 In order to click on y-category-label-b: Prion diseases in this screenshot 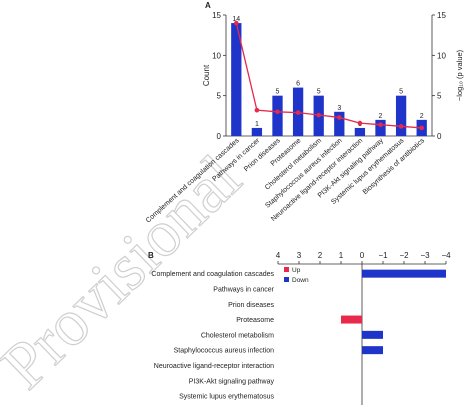, I will do `click(251, 305)`.